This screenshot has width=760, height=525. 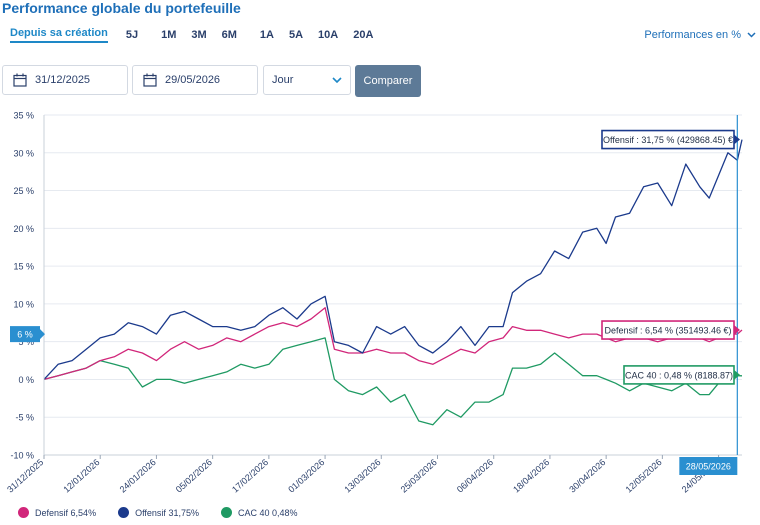 I want to click on y-tick-label: 15 %, so click(x=23, y=267).